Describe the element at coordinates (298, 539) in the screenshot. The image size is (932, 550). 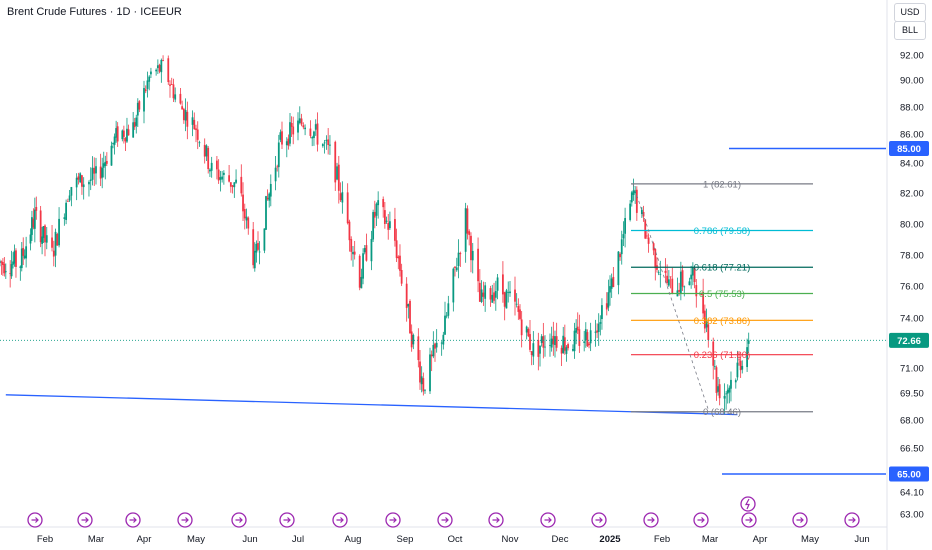
I see `x-tick-label: Jul` at that location.